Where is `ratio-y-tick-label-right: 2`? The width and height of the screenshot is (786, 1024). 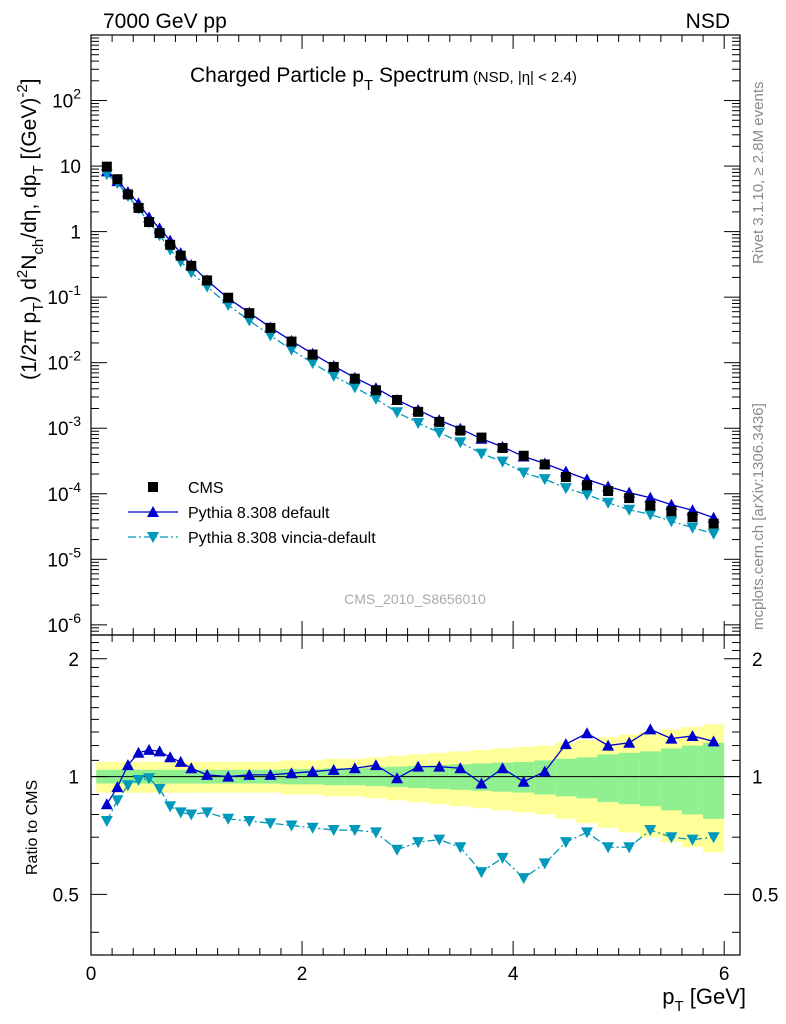 ratio-y-tick-label-right: 2 is located at coordinates (757, 660).